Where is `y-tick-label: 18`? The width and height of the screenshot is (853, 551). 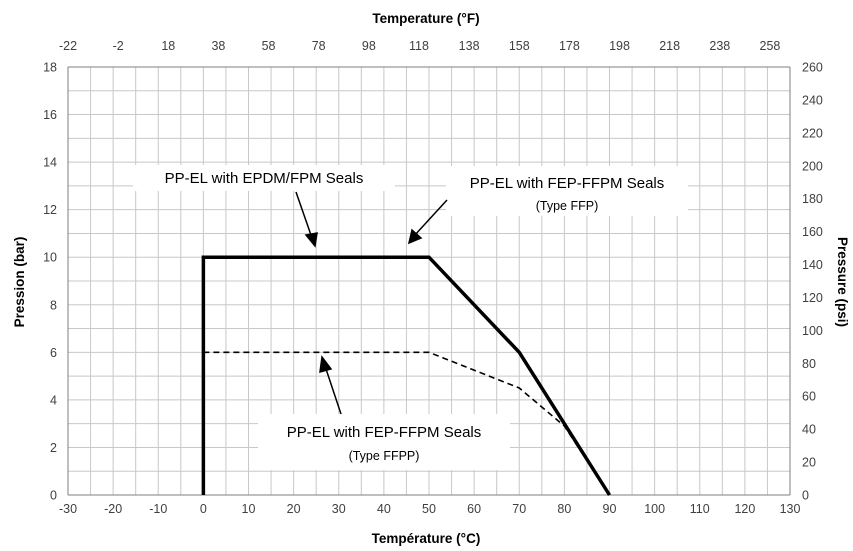 y-tick-label: 18 is located at coordinates (50, 68).